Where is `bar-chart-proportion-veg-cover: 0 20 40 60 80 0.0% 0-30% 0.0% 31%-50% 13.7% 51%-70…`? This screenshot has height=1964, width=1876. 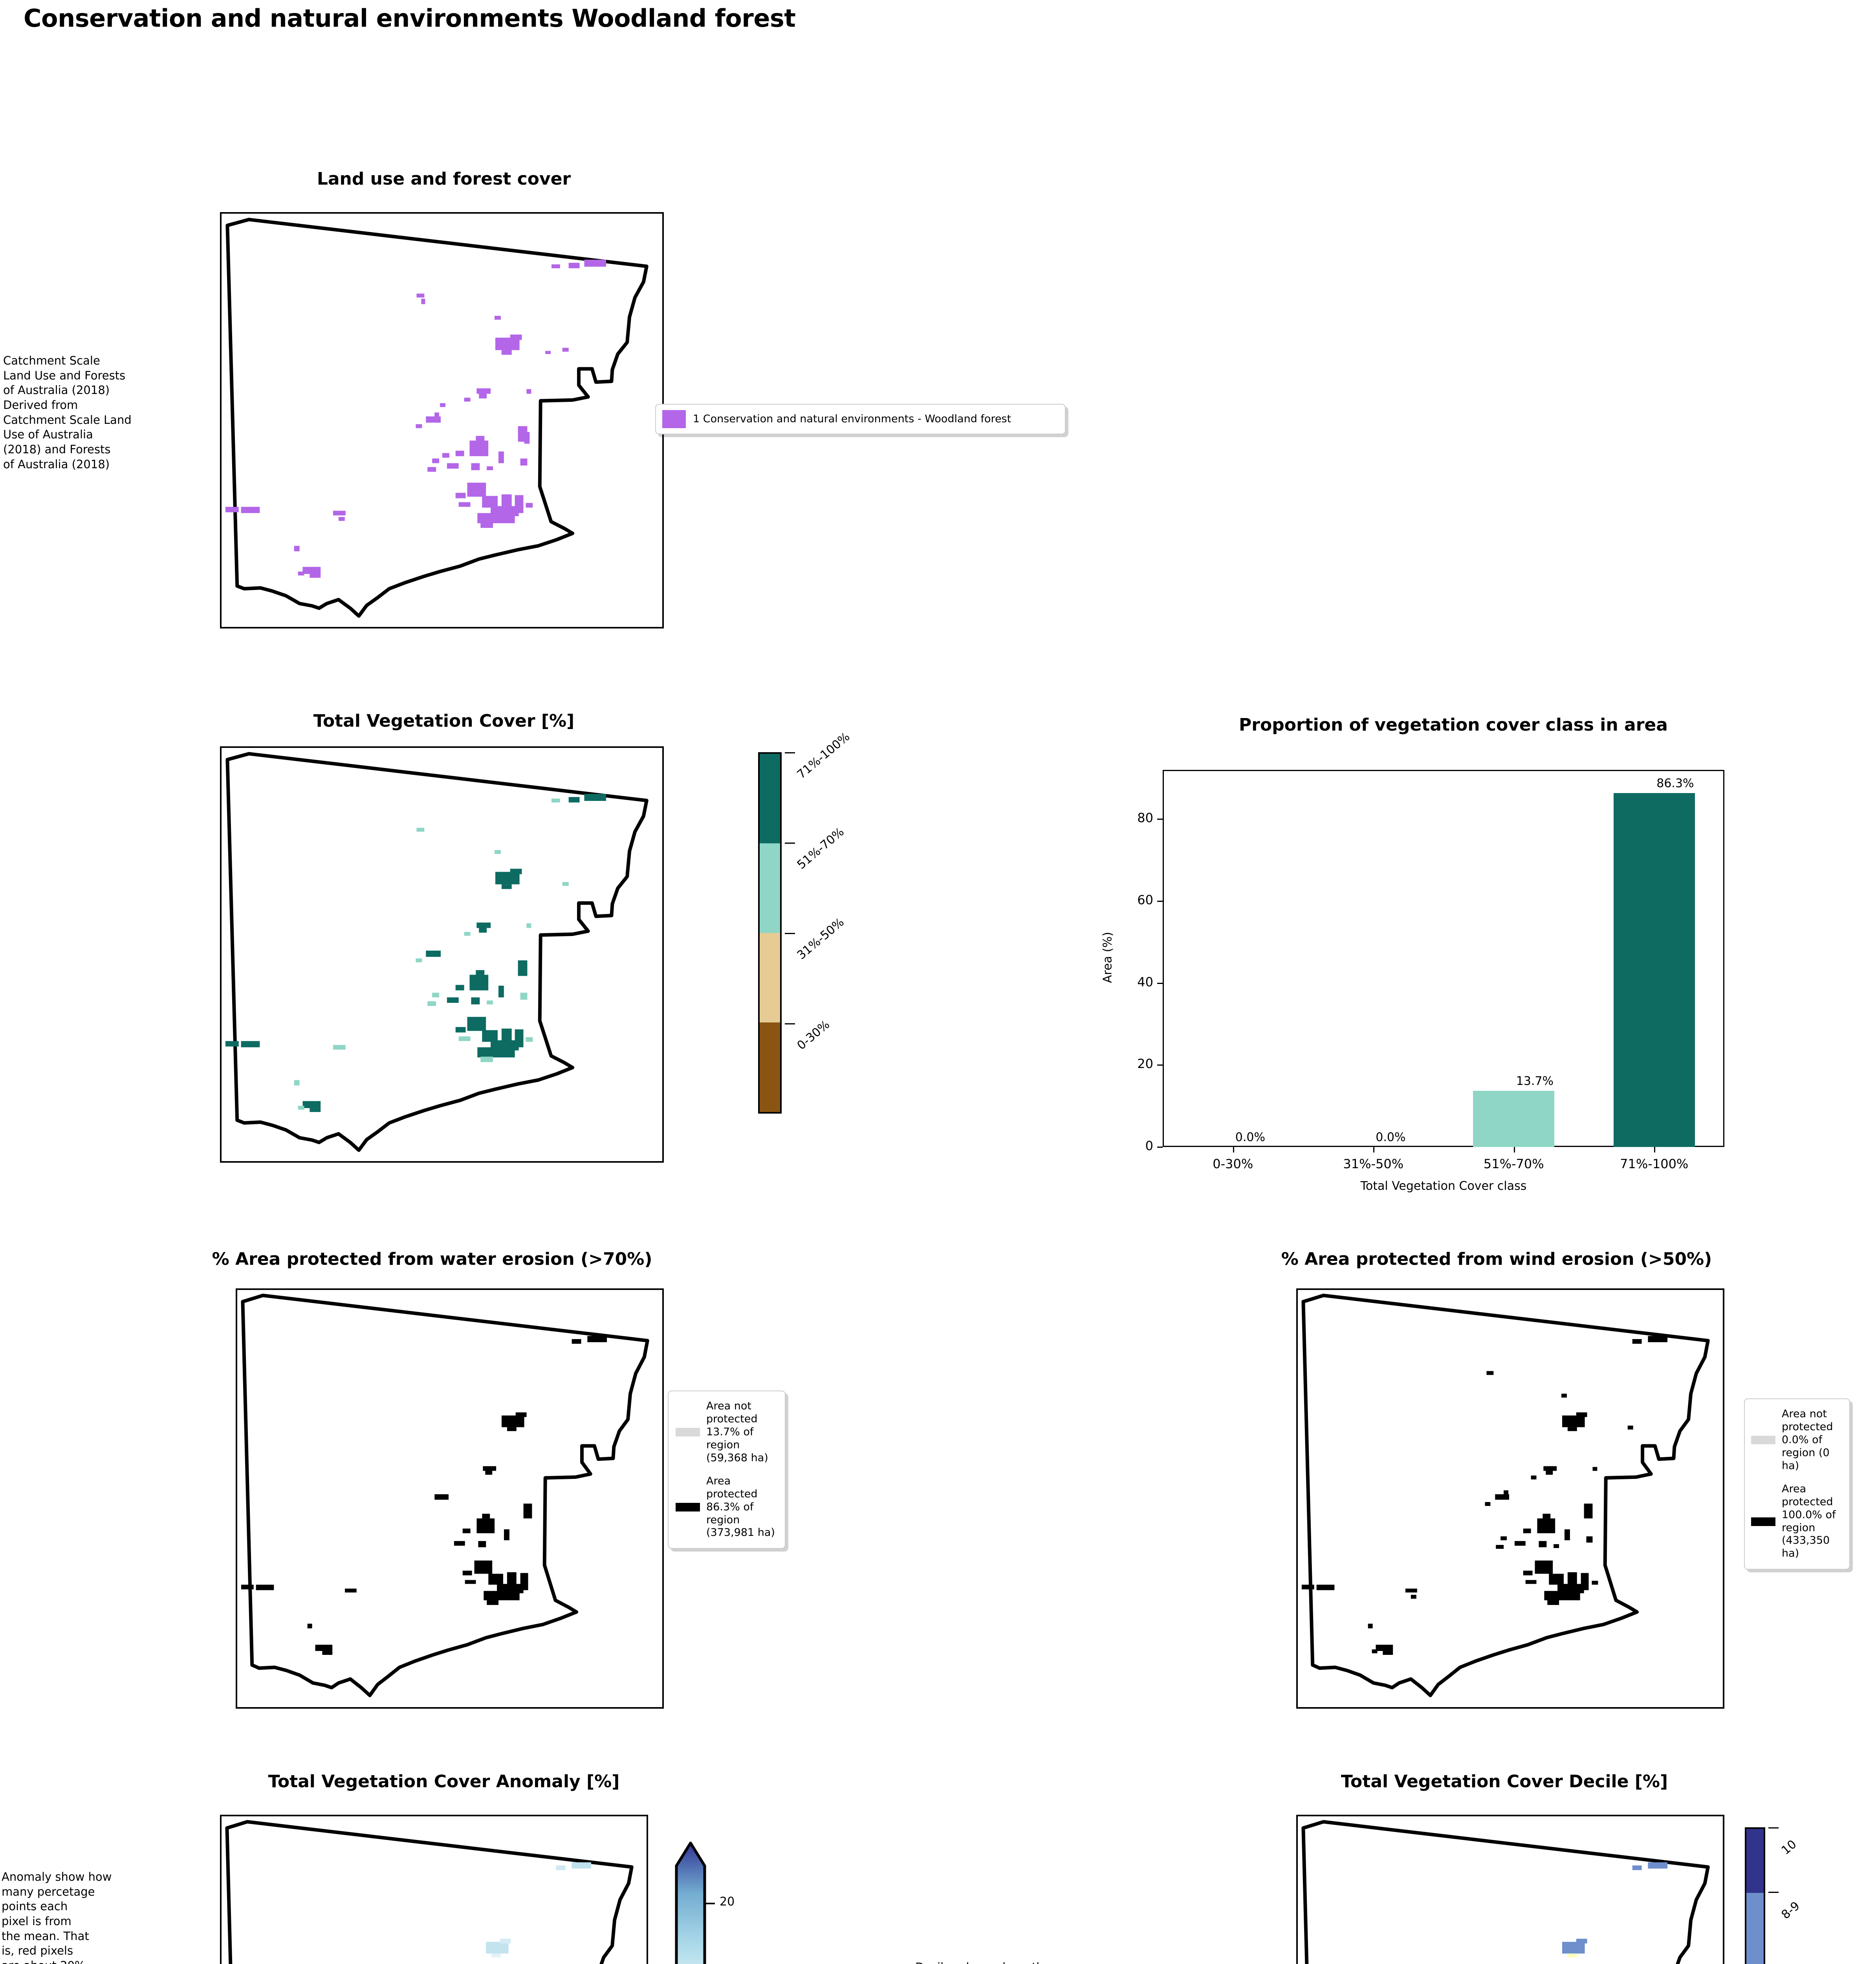 bar-chart-proportion-veg-cover: 0 20 40 60 80 0.0% 0-30% 0.0% 31%-50% 13.7% 51%-70… is located at coordinates (1450, 982).